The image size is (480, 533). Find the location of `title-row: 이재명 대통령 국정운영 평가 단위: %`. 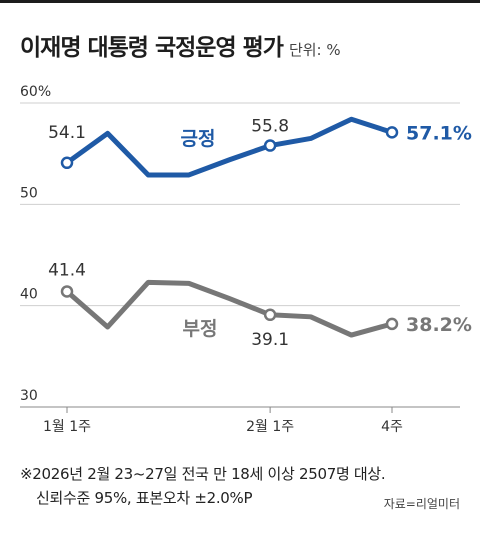

title-row: 이재명 대통령 국정운영 평가 단위: % is located at coordinates (180, 45).